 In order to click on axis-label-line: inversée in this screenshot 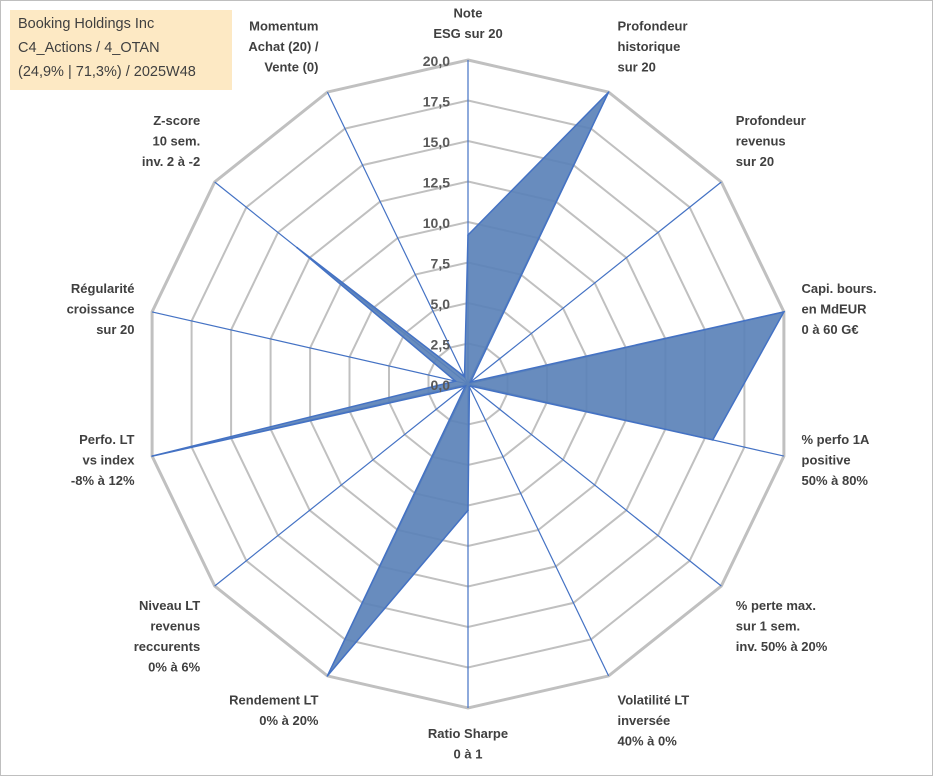, I will do `click(644, 720)`.